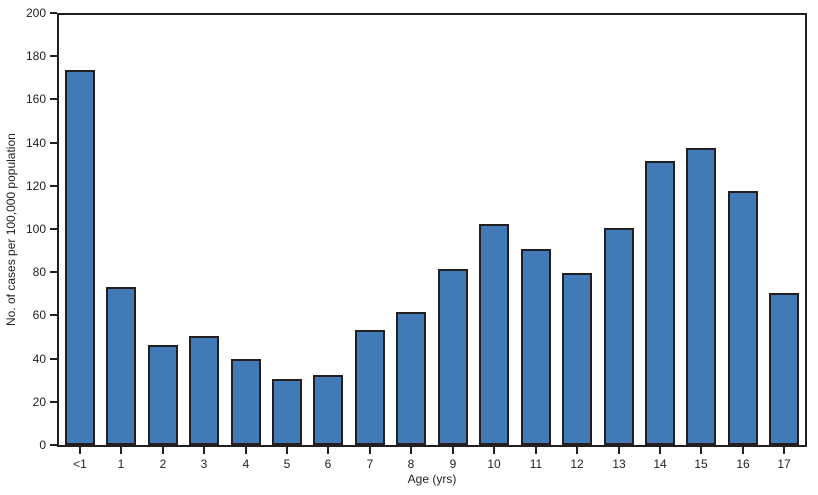 This screenshot has height=495, width=818. I want to click on y-tick-label: 60, so click(39, 315).